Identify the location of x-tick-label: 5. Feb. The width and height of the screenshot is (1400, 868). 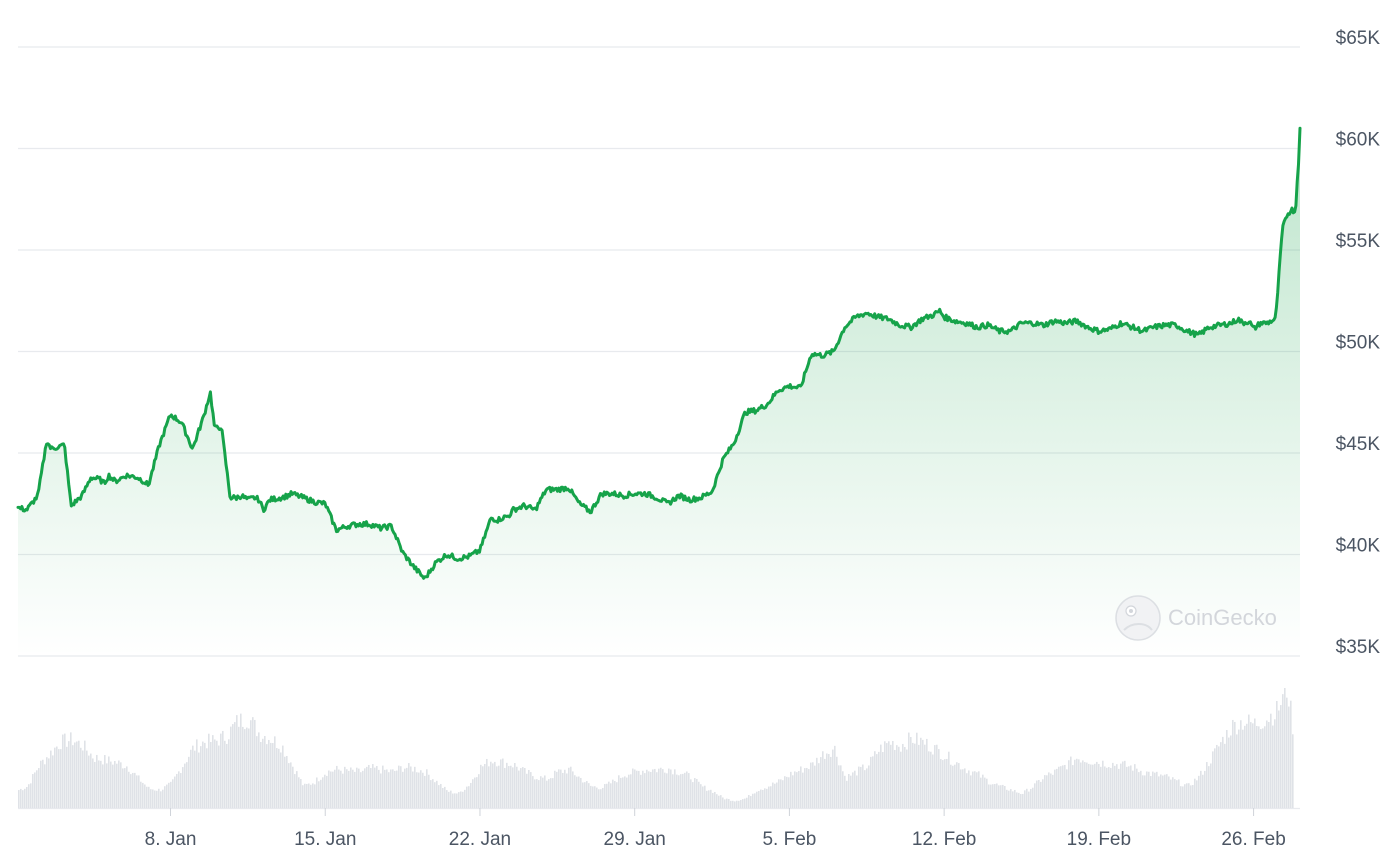
(789, 839).